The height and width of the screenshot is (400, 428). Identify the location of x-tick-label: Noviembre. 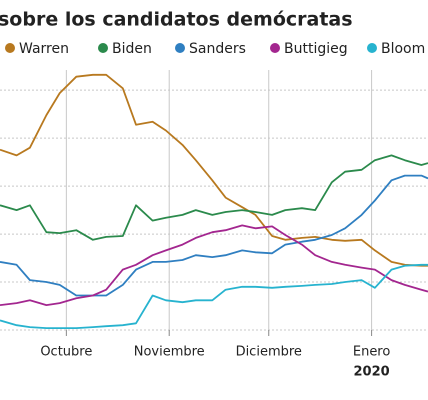
(169, 352).